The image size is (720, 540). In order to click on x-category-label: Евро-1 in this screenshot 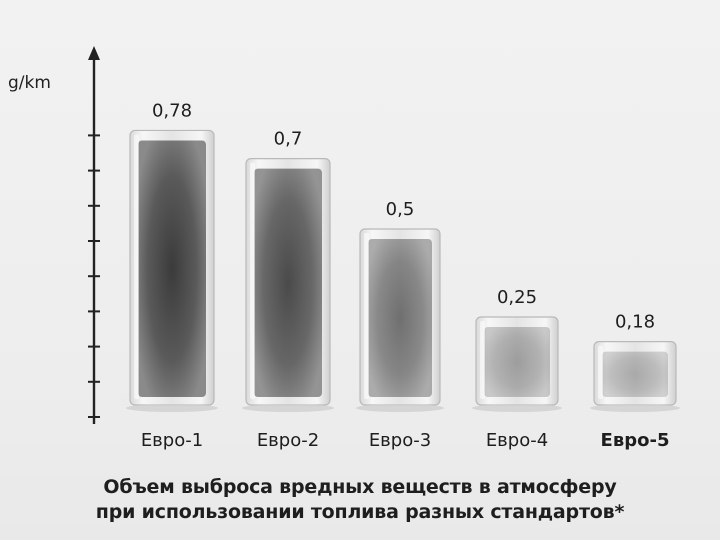, I will do `click(172, 440)`.